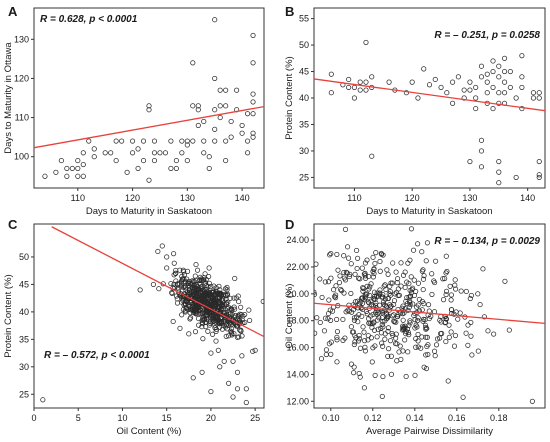 The width and height of the screenshot is (550, 442). I want to click on y-tick-label: 110, so click(22, 118).